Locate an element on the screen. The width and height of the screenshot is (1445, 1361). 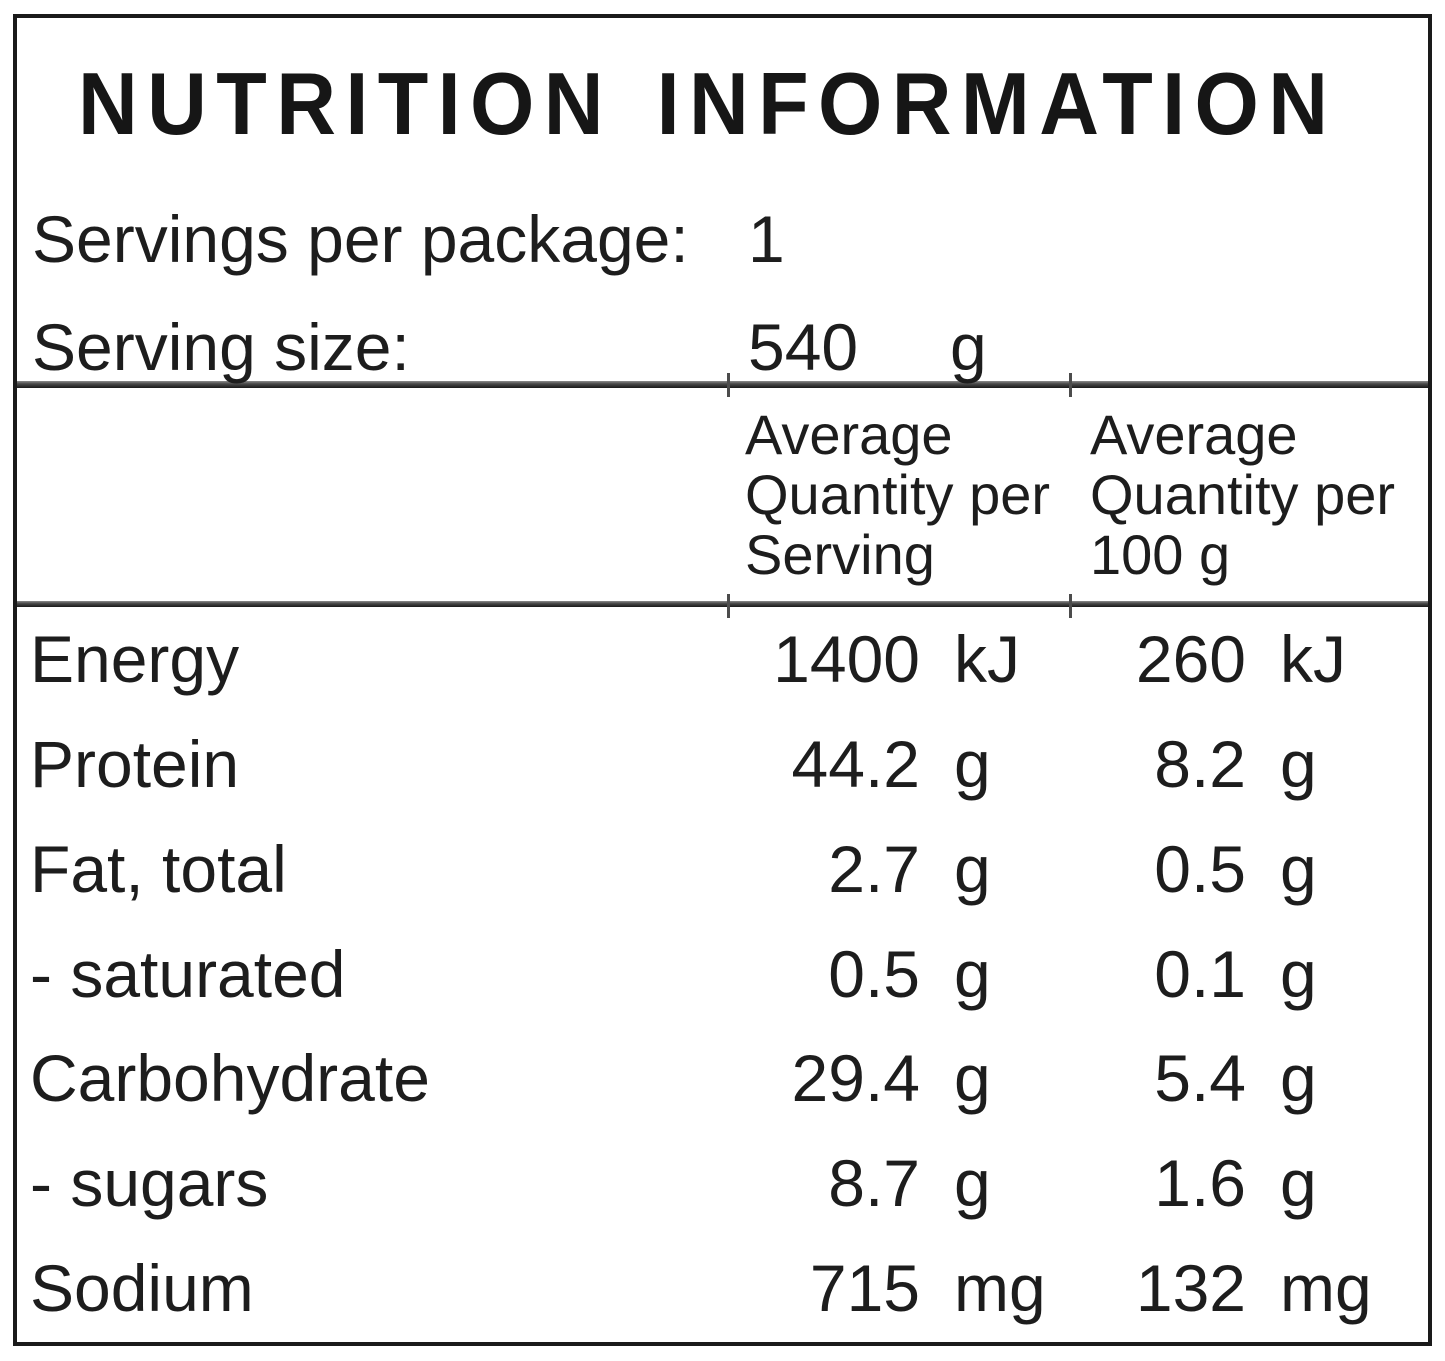
per-serving-unit: mg is located at coordinates (1000, 1287).